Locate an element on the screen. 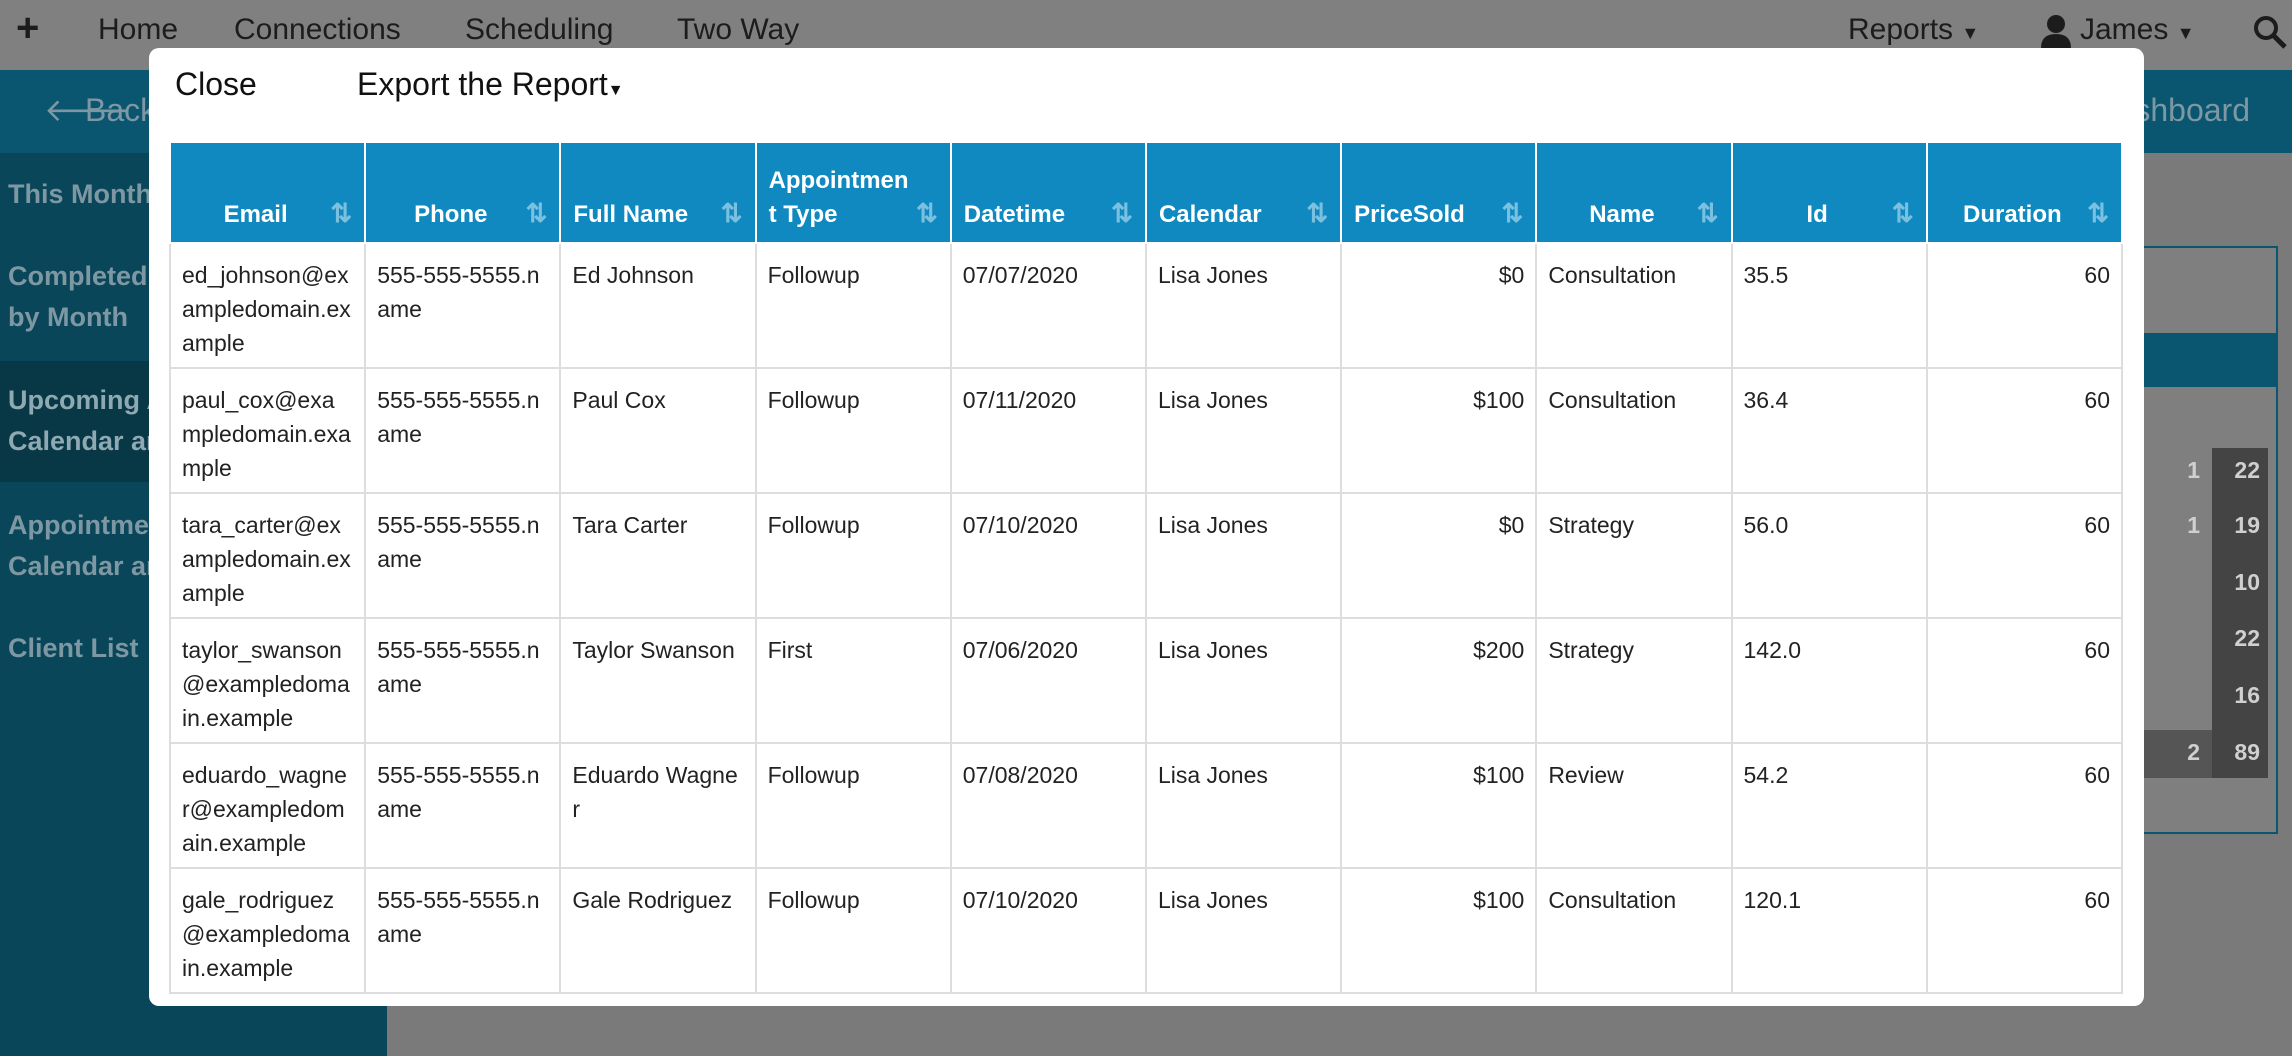 The height and width of the screenshot is (1056, 2292). export-dropdown: Export the Report▼ is located at coordinates (490, 84).